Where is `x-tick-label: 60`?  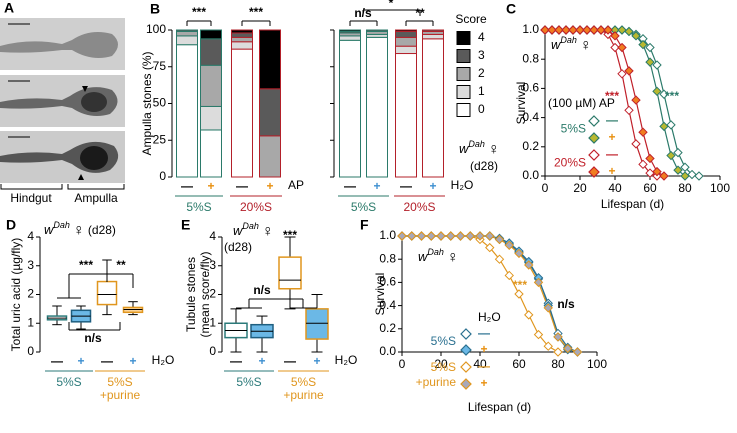
x-tick-label: 60 is located at coordinates (519, 364).